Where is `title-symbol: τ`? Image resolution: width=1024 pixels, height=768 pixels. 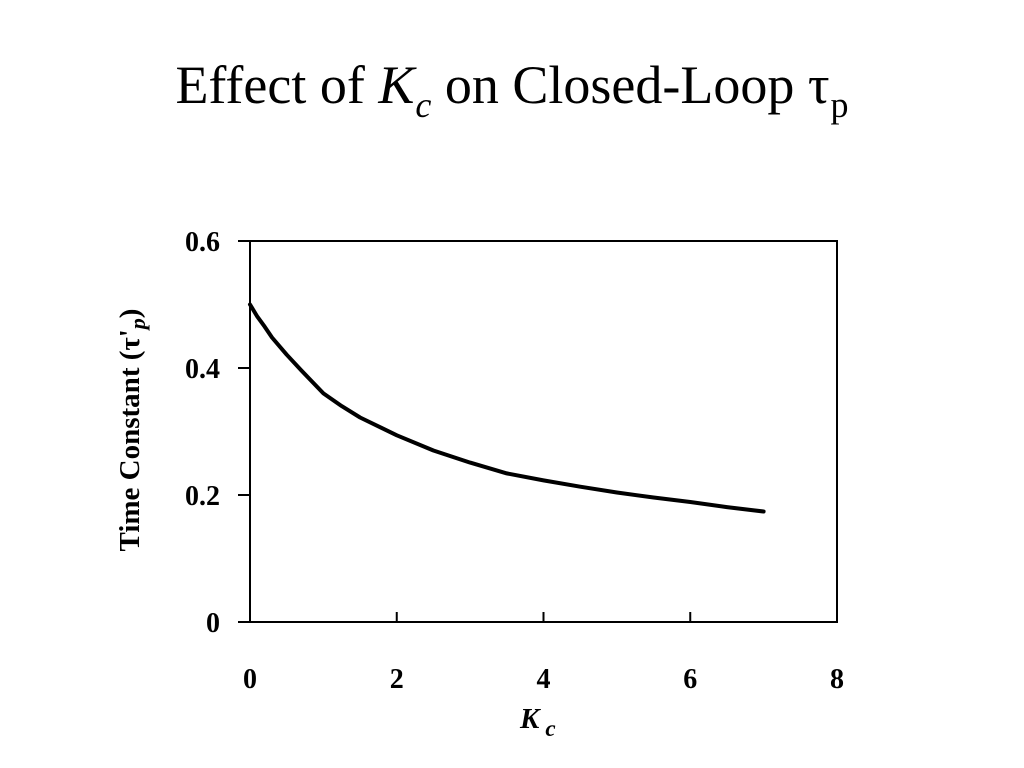
title-symbol: τ is located at coordinates (818, 85).